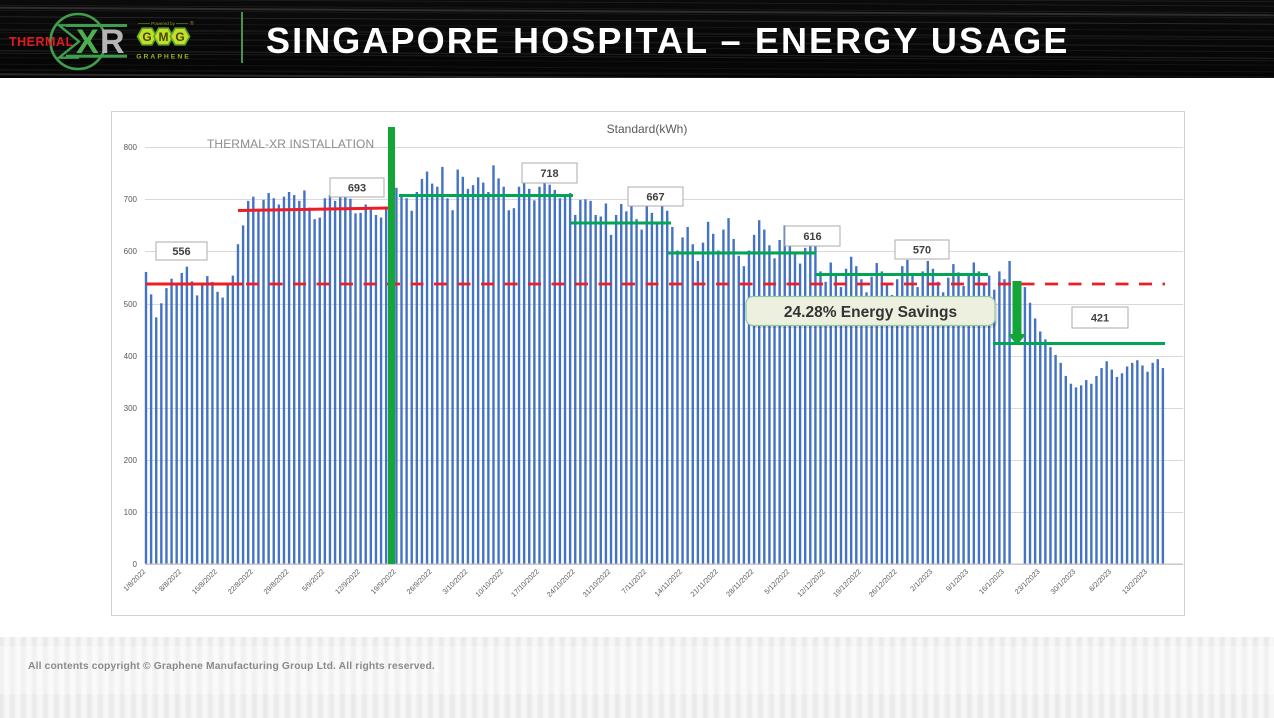  What do you see at coordinates (1100, 580) in the screenshot?
I see `svg-text: 6/2/2023` at bounding box center [1100, 580].